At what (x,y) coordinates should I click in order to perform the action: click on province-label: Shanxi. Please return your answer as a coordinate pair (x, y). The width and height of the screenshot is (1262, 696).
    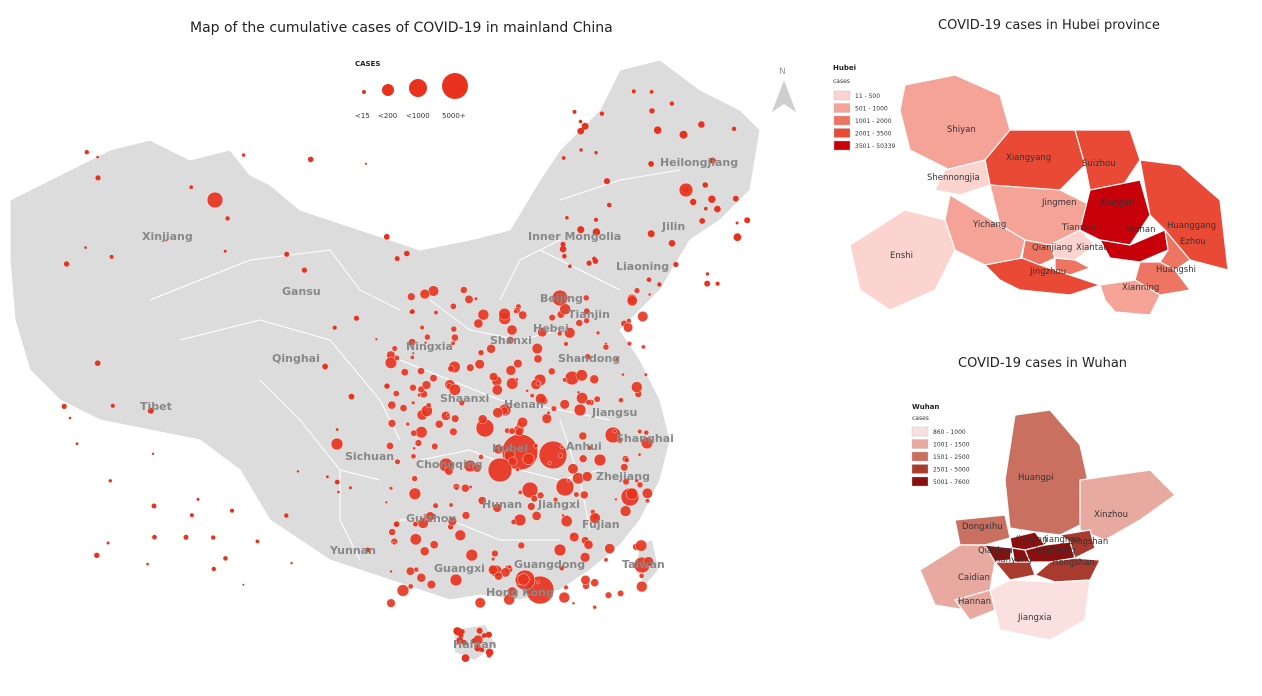
    Looking at the image, I should click on (511, 340).